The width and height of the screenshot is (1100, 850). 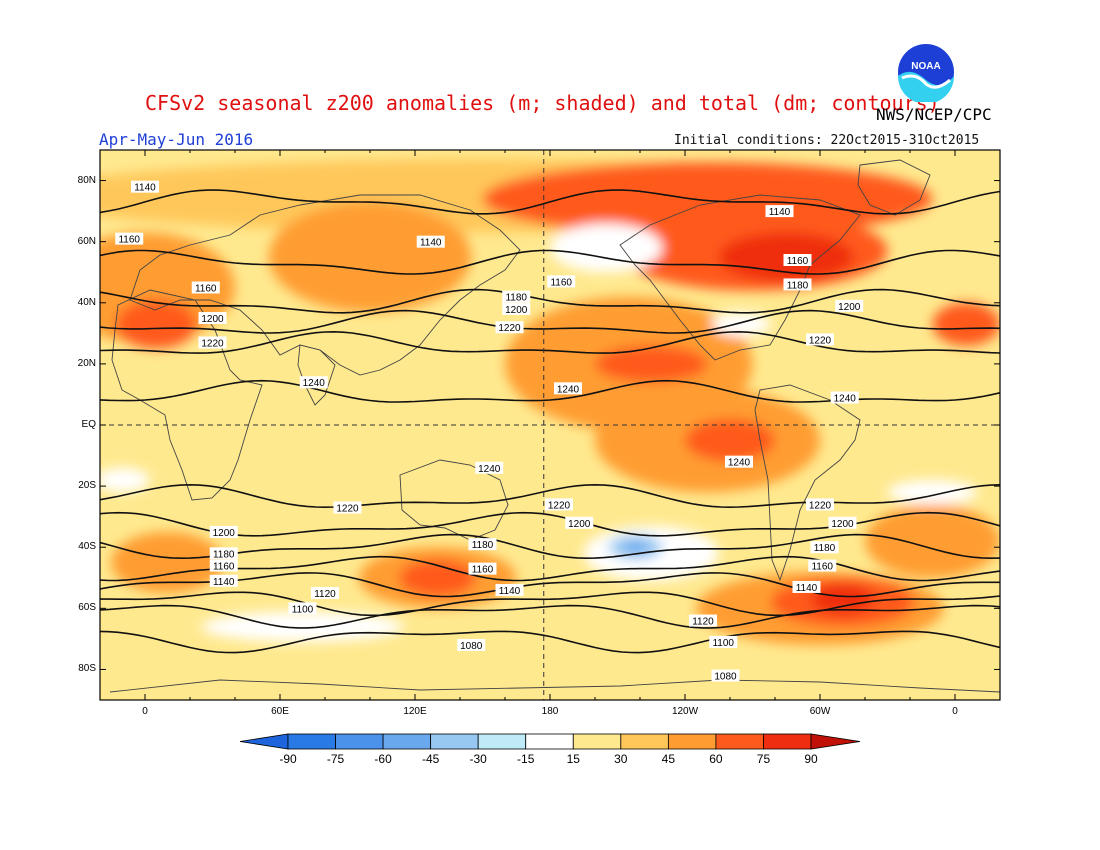 What do you see at coordinates (316, 375) in the screenshot?
I see `continent-outline-india` at bounding box center [316, 375].